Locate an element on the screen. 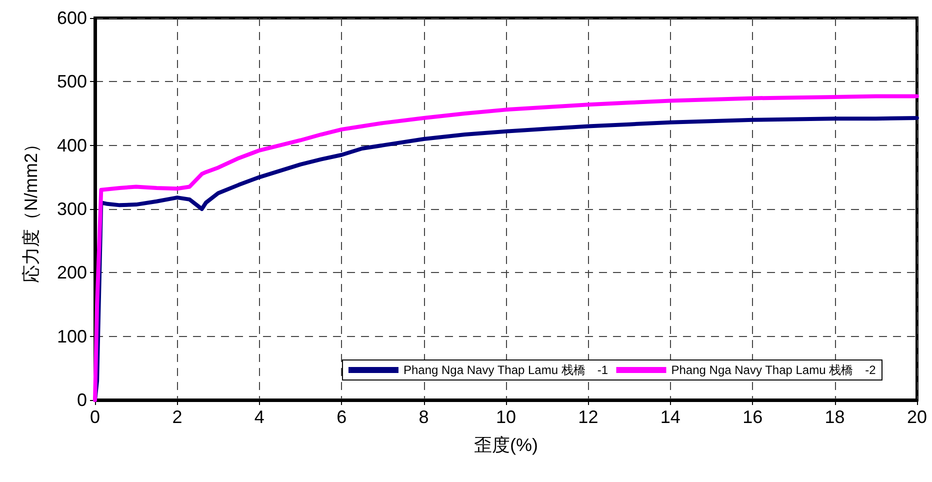 The width and height of the screenshot is (932, 482). legend-label: Phang Nga Navy Thap Lamu 栈橋 -1 is located at coordinates (505, 370).